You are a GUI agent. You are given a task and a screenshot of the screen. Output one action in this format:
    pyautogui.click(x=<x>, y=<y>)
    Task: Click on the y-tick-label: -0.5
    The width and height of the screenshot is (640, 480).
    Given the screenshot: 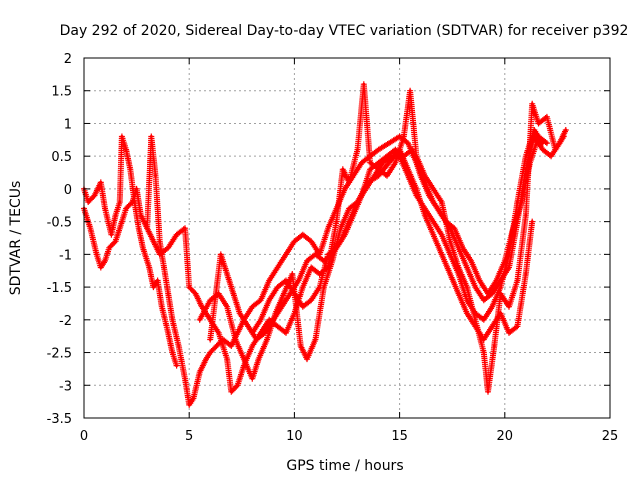 What is the action you would take?
    pyautogui.click(x=59, y=223)
    